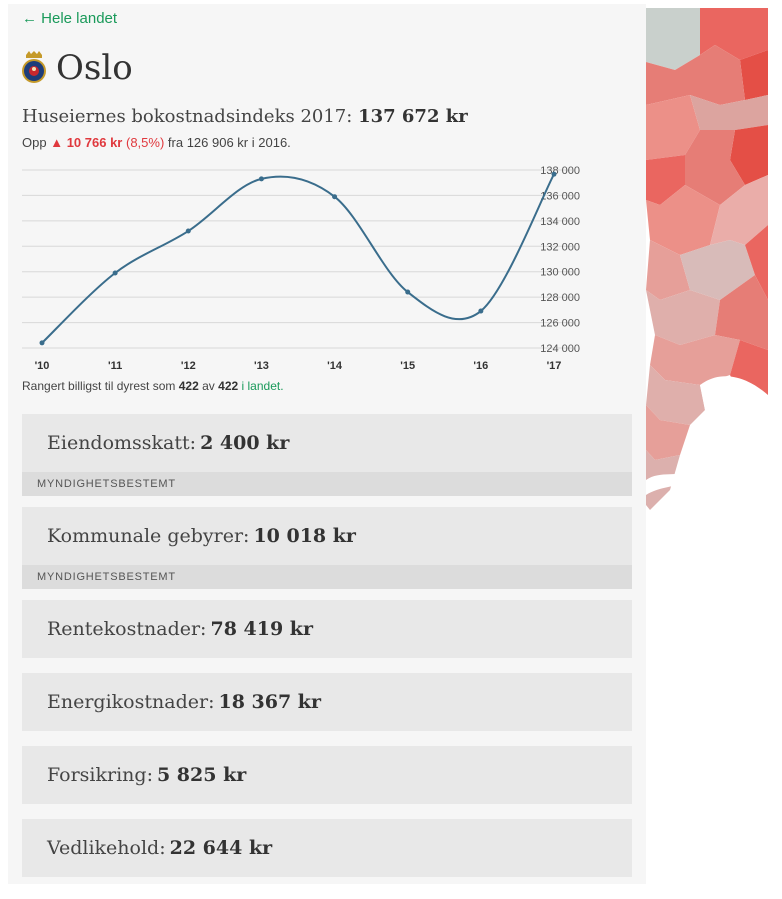 The height and width of the screenshot is (899, 782). Describe the element at coordinates (106, 848) in the screenshot. I see `card-label: Vedlikehold:` at that location.